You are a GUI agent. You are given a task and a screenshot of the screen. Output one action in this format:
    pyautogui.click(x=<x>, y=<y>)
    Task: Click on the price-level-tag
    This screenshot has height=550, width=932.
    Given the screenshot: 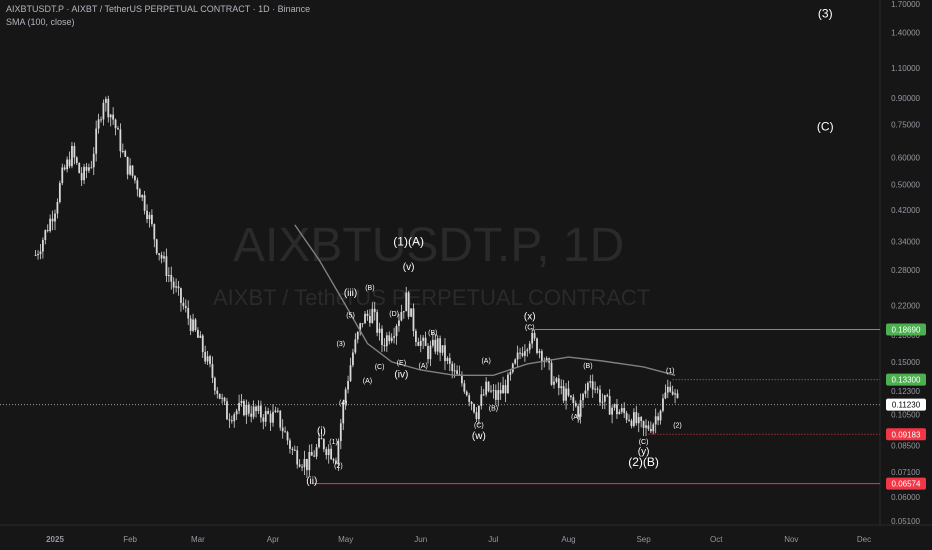 What is the action you would take?
    pyautogui.click(x=906, y=379)
    